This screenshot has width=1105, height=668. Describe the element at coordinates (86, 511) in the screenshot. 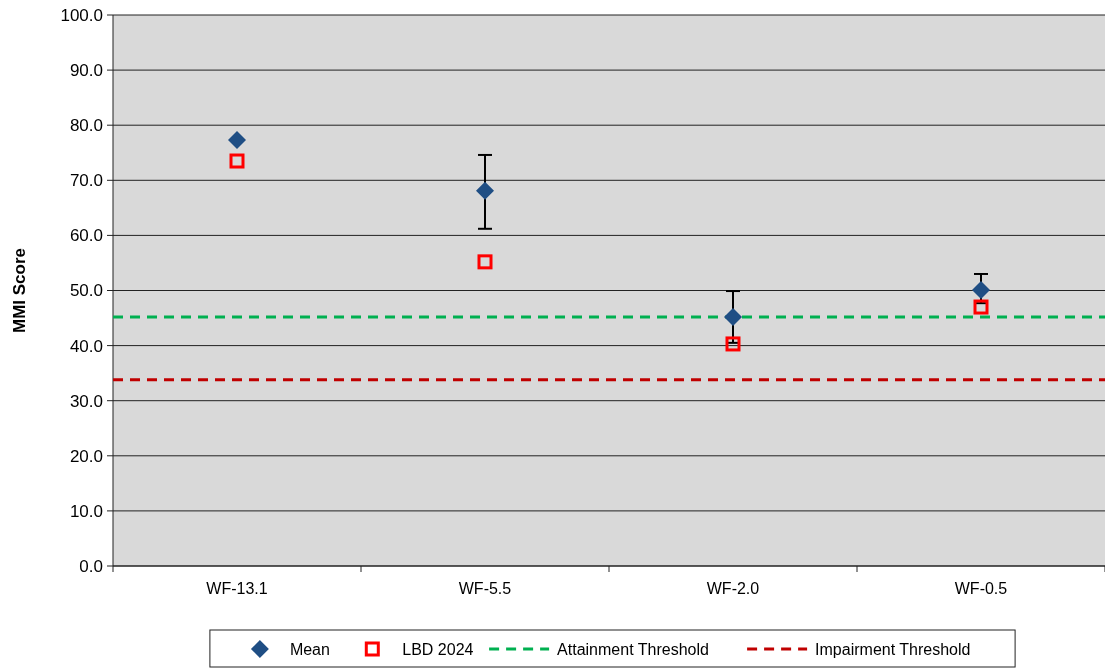

I see `y-tick-label: 10.0` at that location.